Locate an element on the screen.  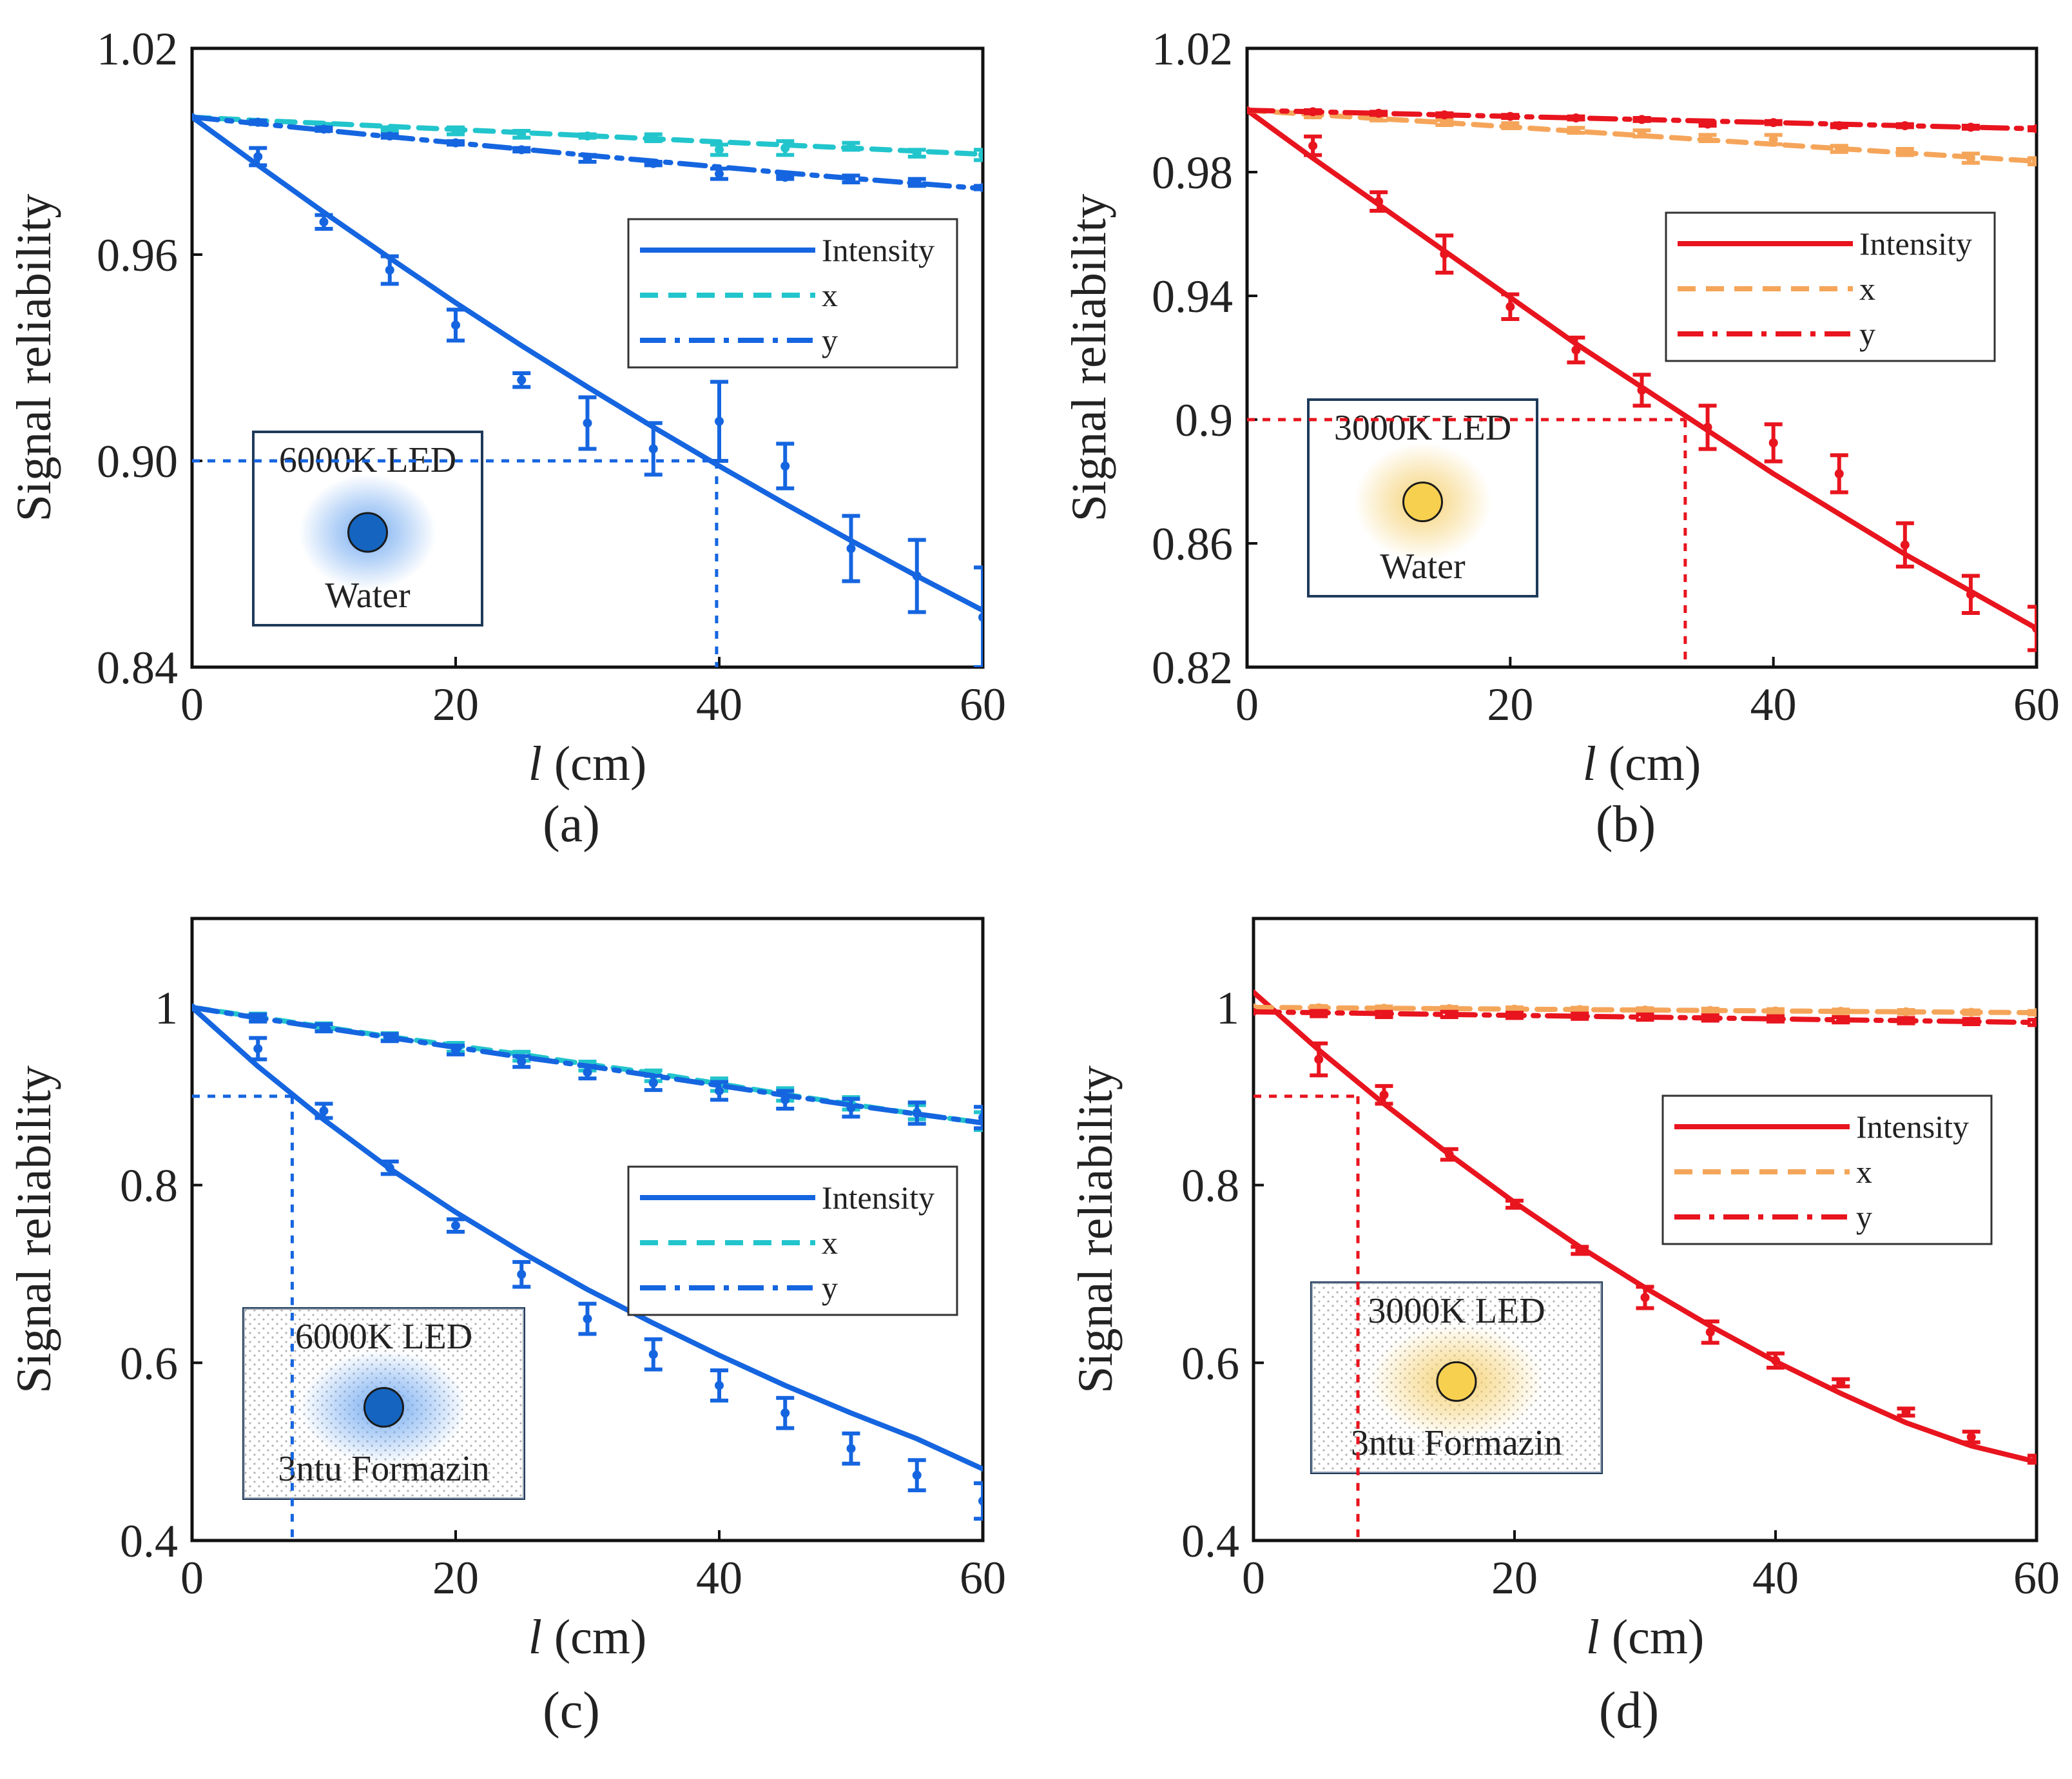
y-tick-label: 0.9 is located at coordinates (1204, 420).